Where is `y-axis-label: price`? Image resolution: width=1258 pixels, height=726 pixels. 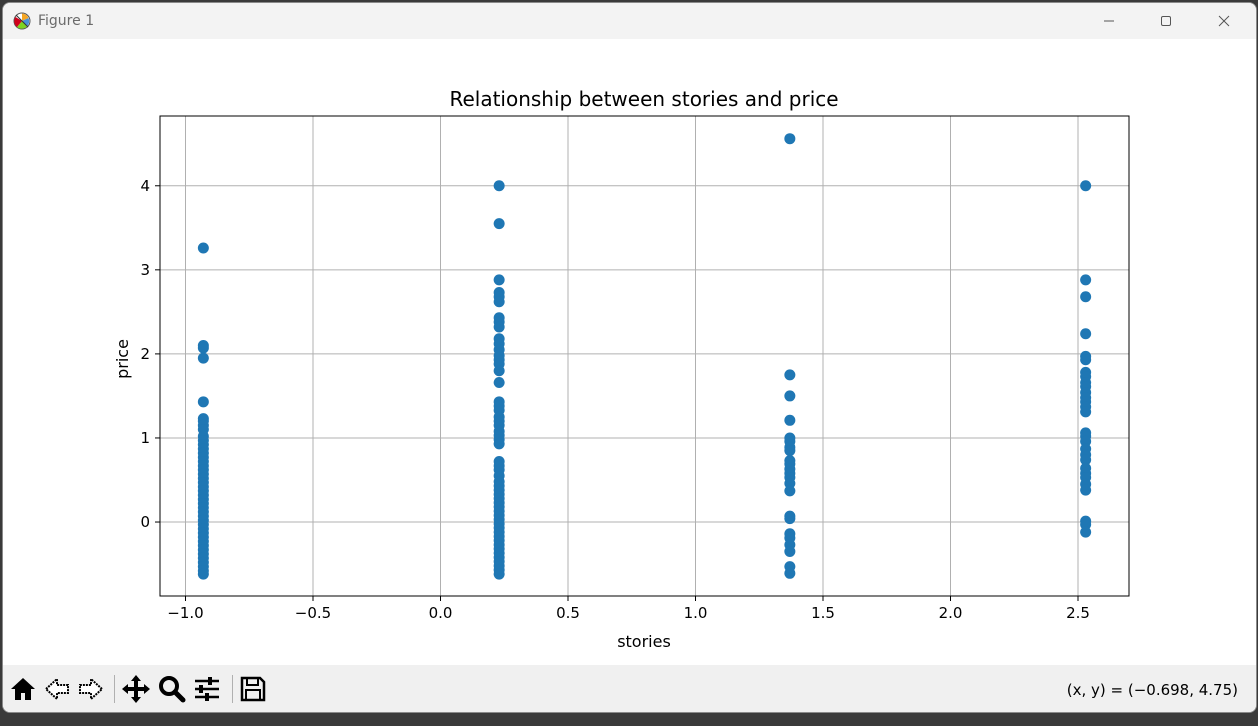 y-axis-label: price is located at coordinates (122, 359).